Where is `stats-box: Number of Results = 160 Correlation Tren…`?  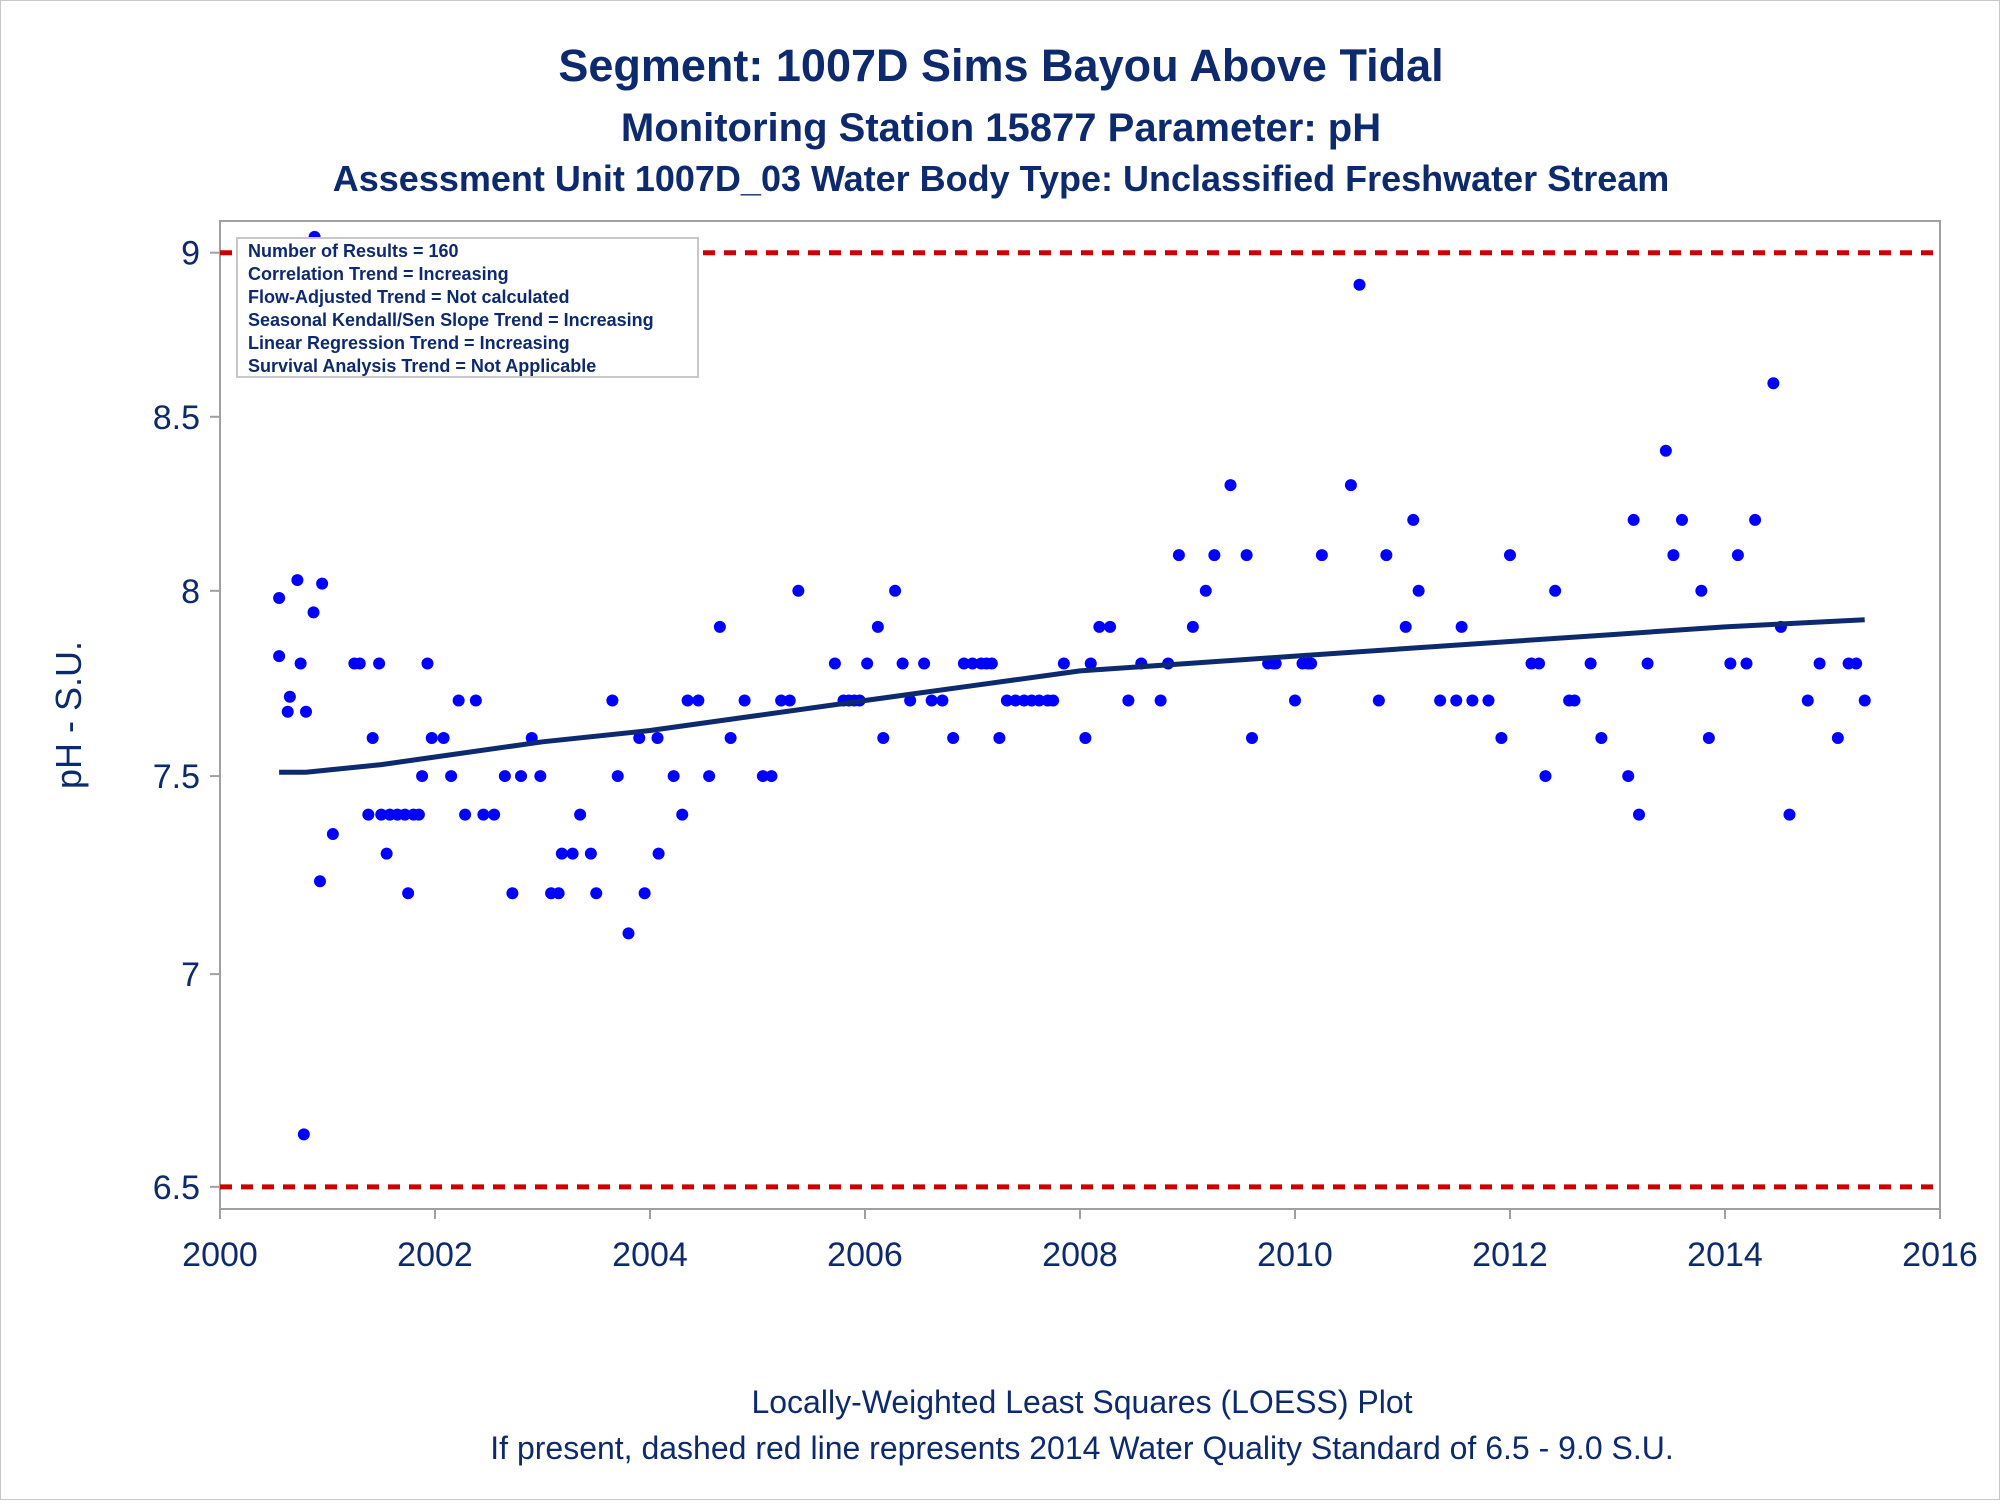 stats-box: Number of Results = 160 Correlation Tren… is located at coordinates (467, 307).